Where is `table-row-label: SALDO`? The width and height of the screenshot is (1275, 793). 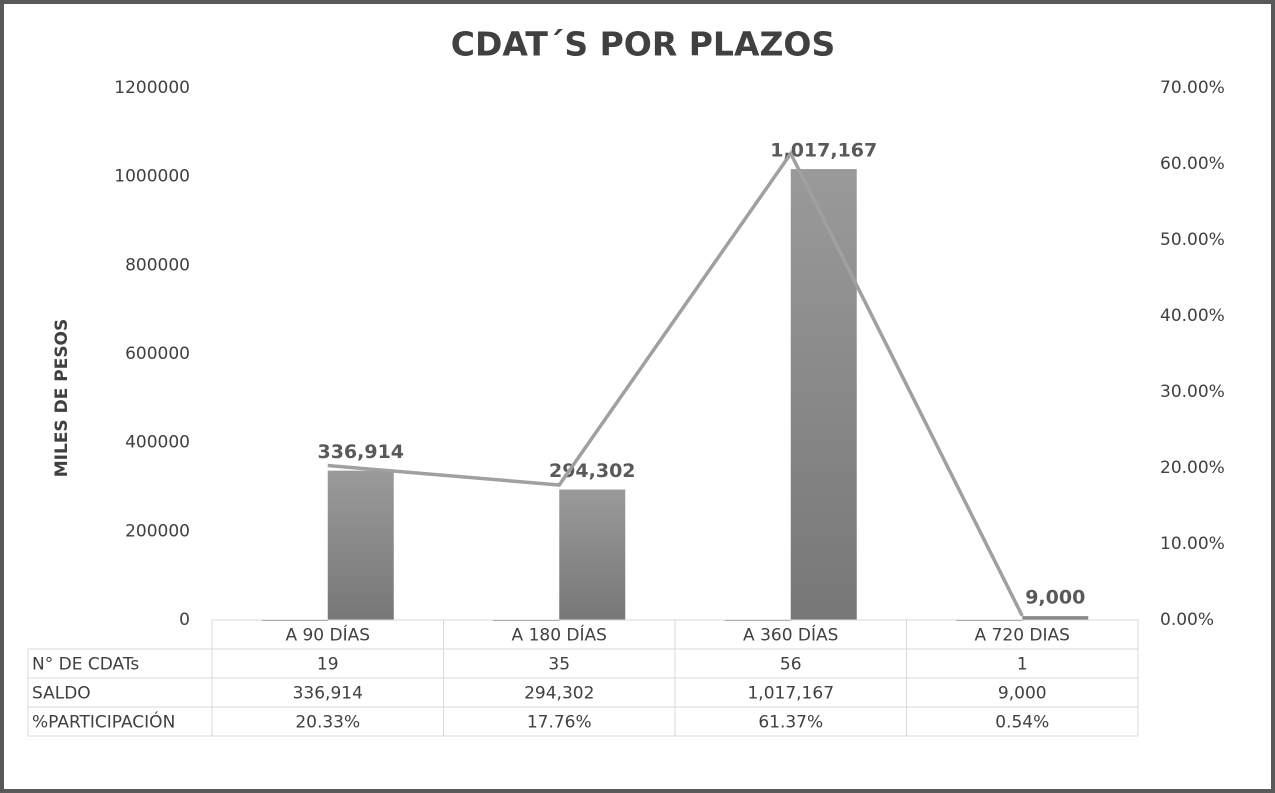
table-row-label: SALDO is located at coordinates (61, 694).